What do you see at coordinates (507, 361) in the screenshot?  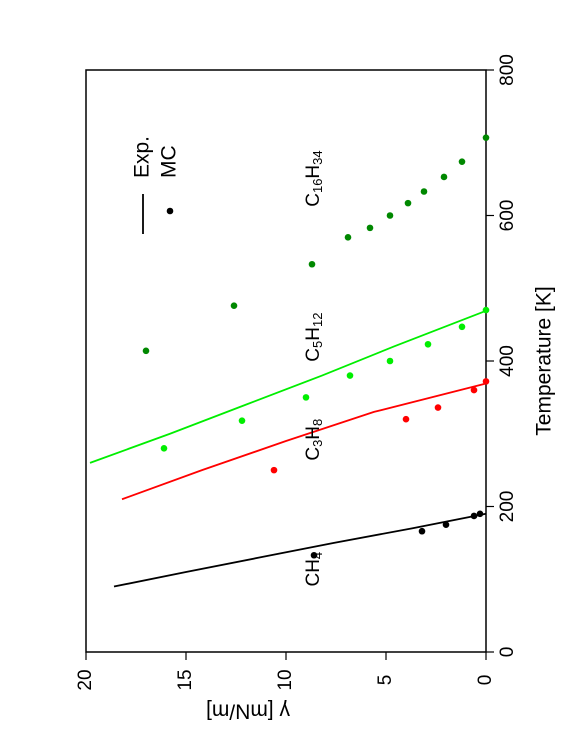 I see `x-tick-label: 400` at bounding box center [507, 361].